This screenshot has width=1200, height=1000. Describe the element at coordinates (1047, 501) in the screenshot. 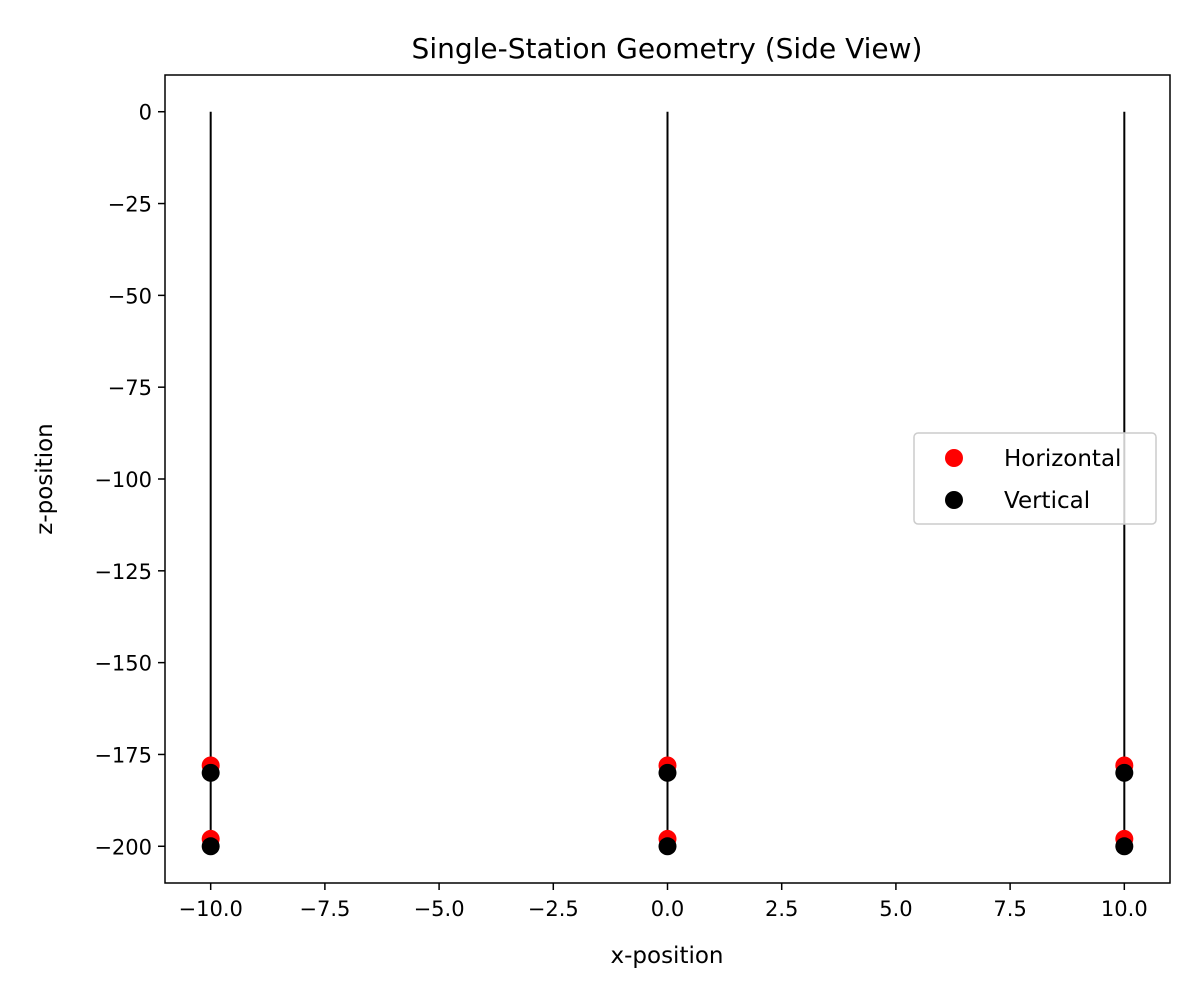

I see `legend-label-vertical: Vertical` at that location.